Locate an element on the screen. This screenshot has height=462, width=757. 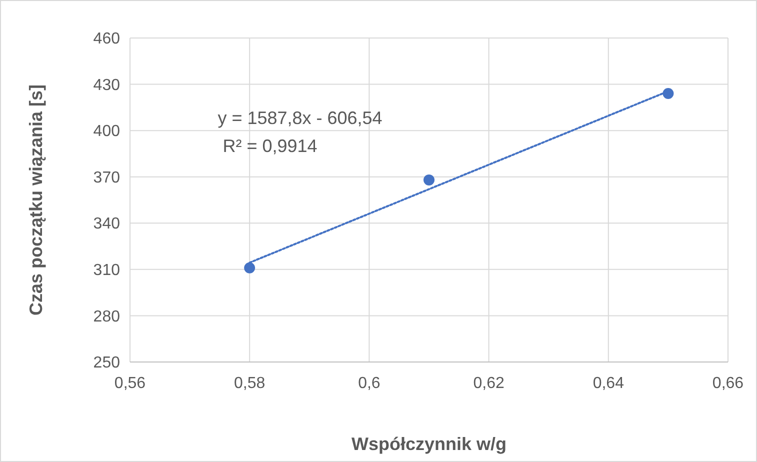
y-tick-label: 280 is located at coordinates (106, 317).